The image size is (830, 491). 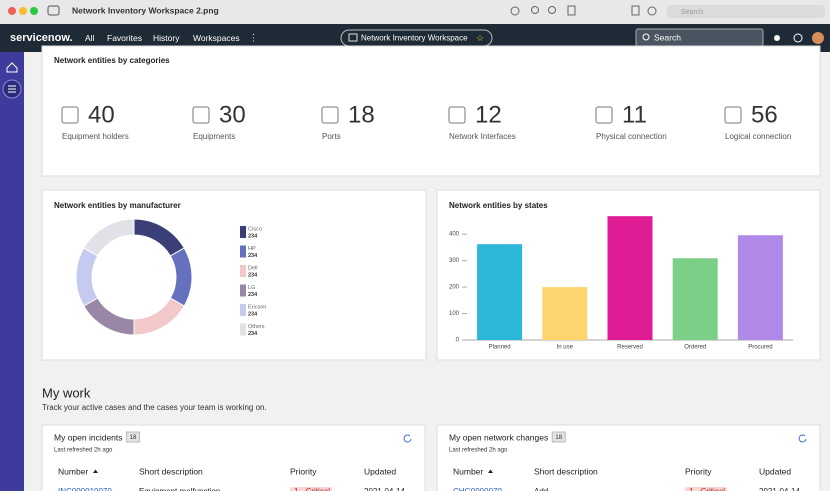 I want to click on search-icon, so click(x=646, y=37).